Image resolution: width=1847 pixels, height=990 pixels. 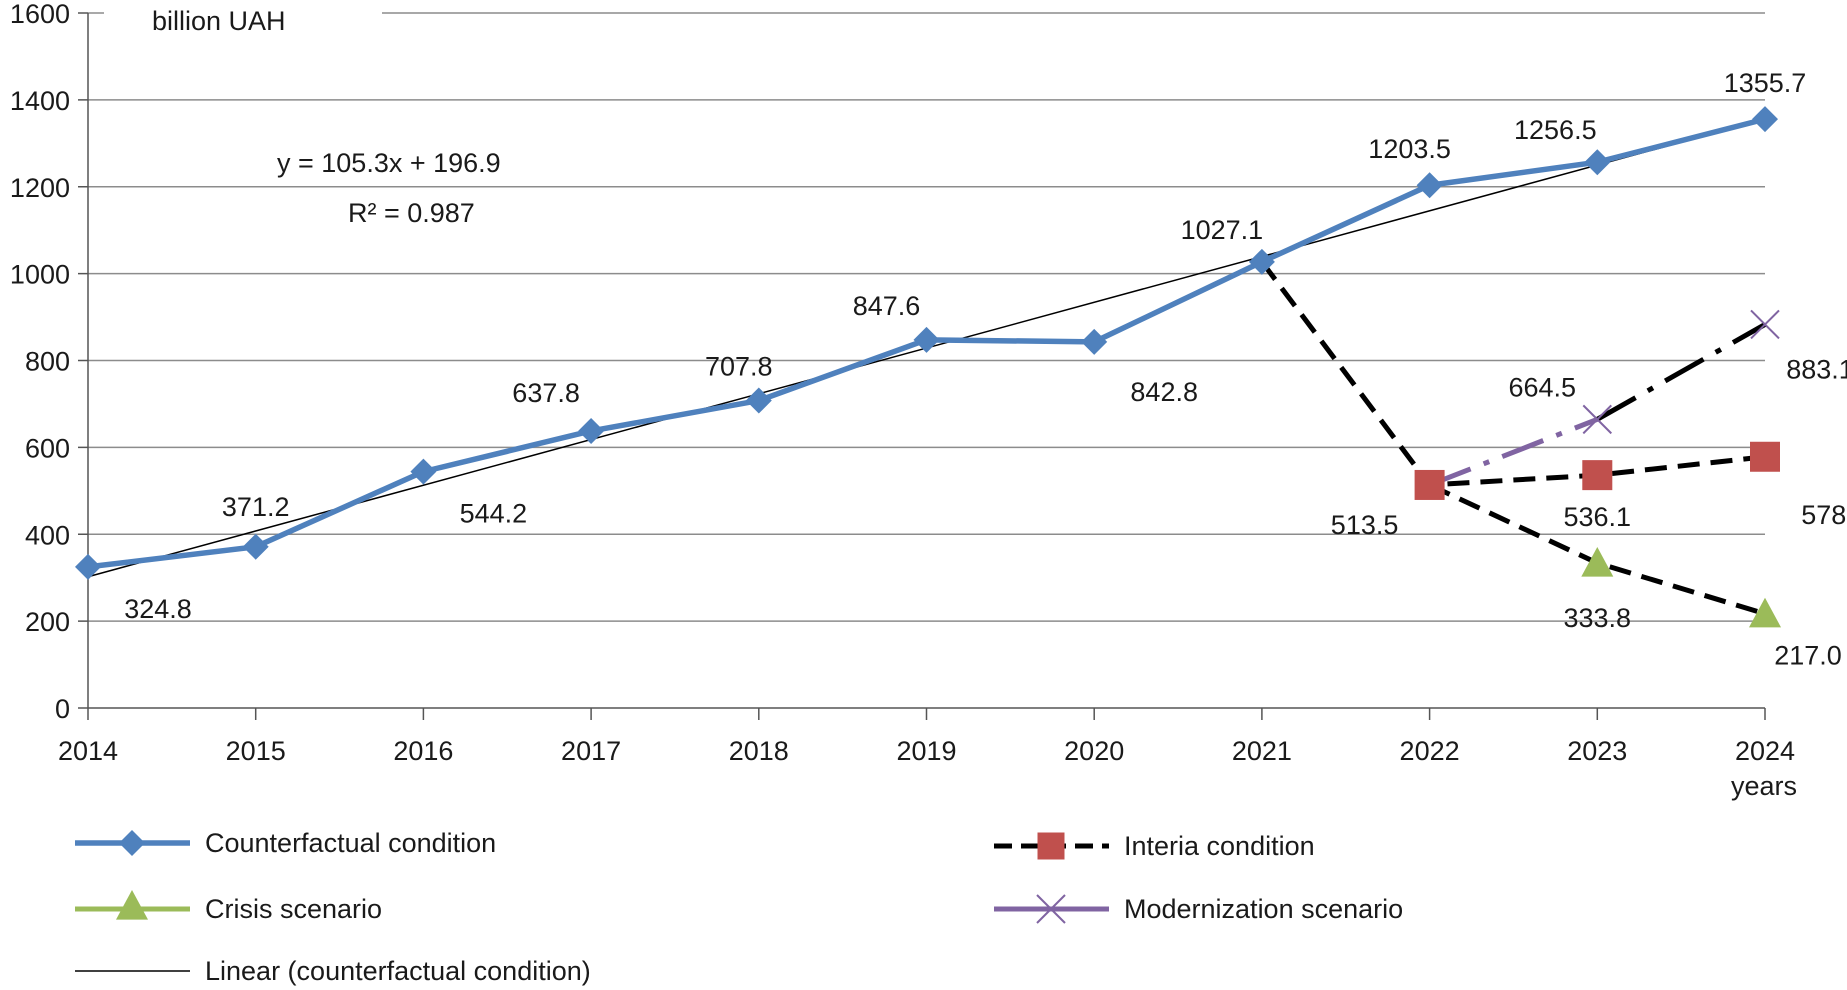 I want to click on legend-label: Modernization scenario, so click(x=1263, y=909).